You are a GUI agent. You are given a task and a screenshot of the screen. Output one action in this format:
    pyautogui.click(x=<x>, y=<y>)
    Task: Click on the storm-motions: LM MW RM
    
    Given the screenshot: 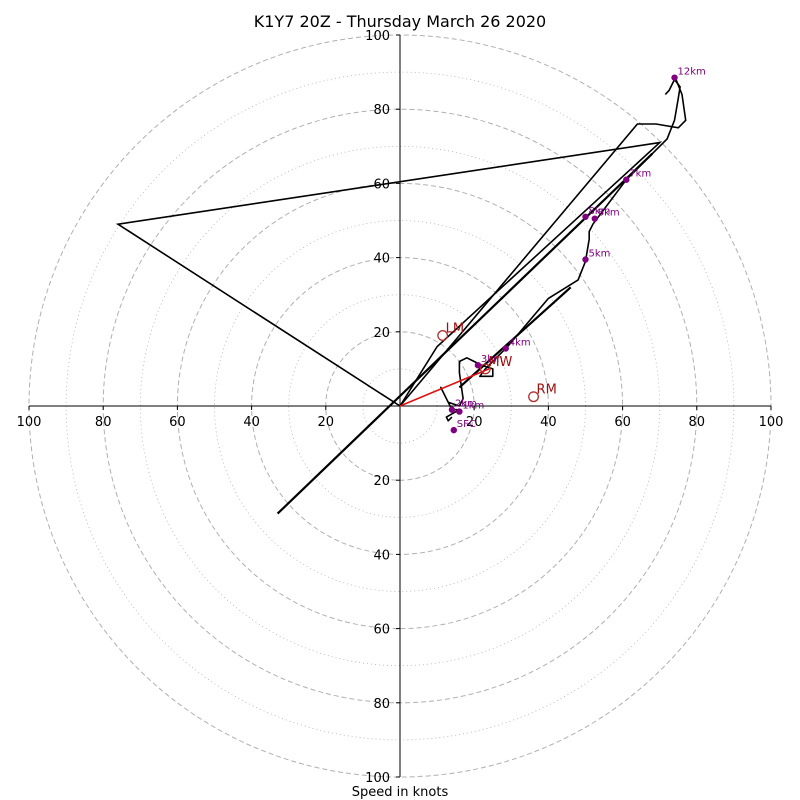 What is the action you would take?
    pyautogui.click(x=497, y=362)
    